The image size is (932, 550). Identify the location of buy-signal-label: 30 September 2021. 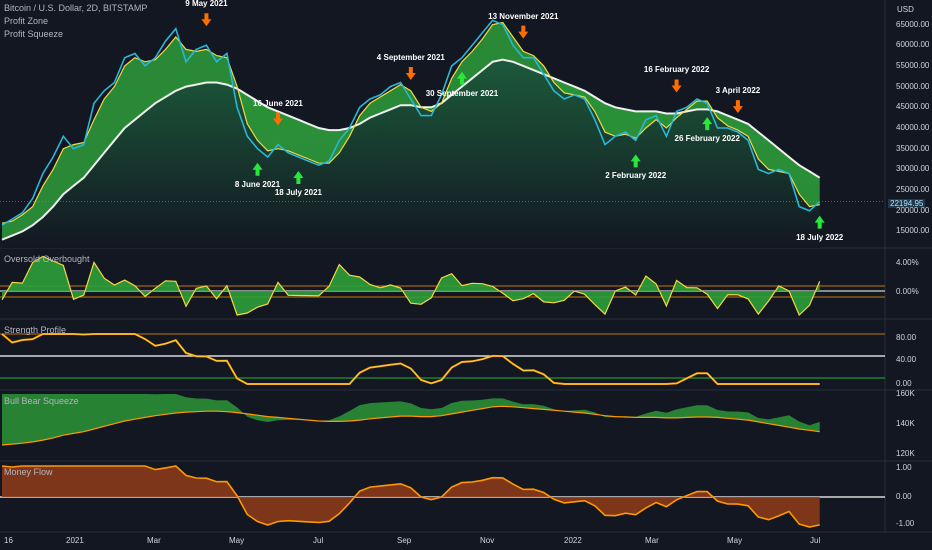
(462, 93).